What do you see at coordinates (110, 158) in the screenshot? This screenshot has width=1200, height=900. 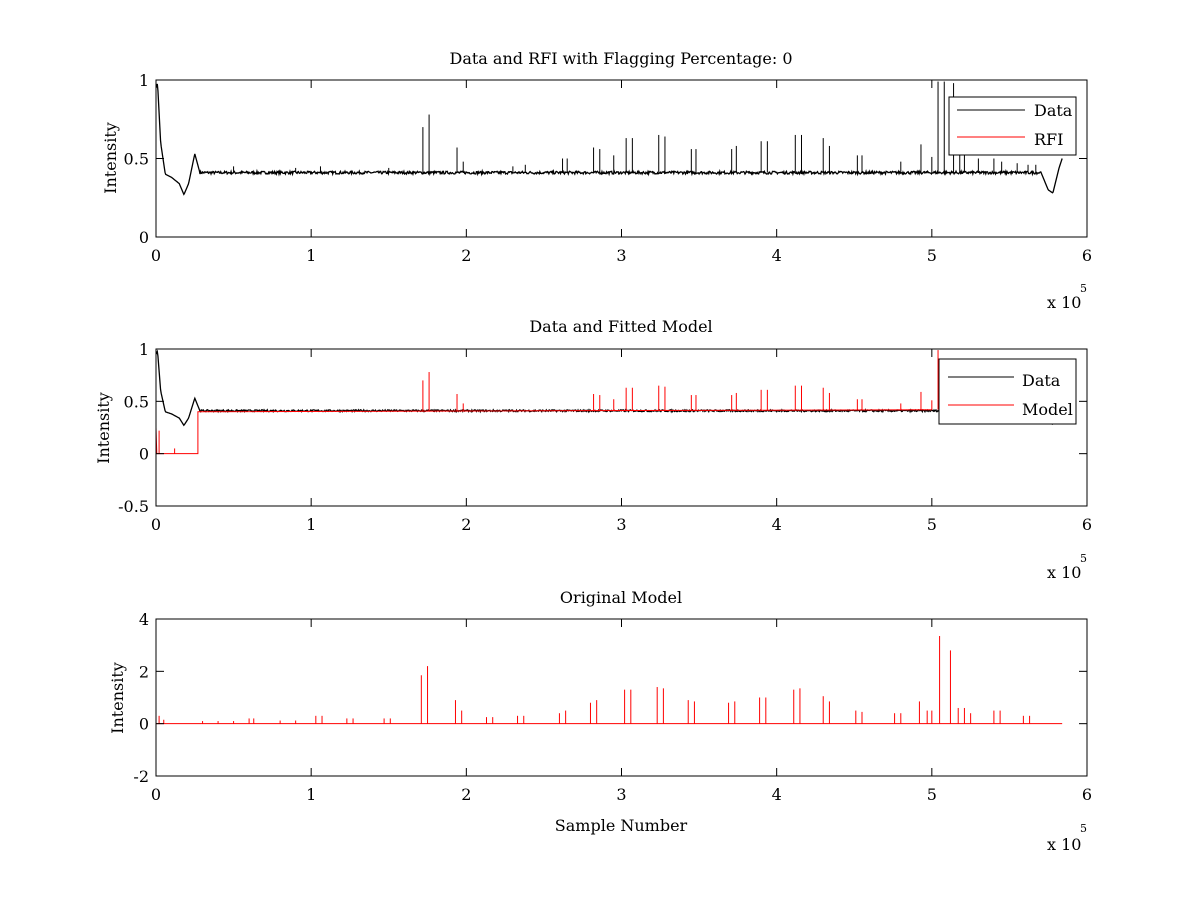 I see `panel-1-ylabel: Intensity` at bounding box center [110, 158].